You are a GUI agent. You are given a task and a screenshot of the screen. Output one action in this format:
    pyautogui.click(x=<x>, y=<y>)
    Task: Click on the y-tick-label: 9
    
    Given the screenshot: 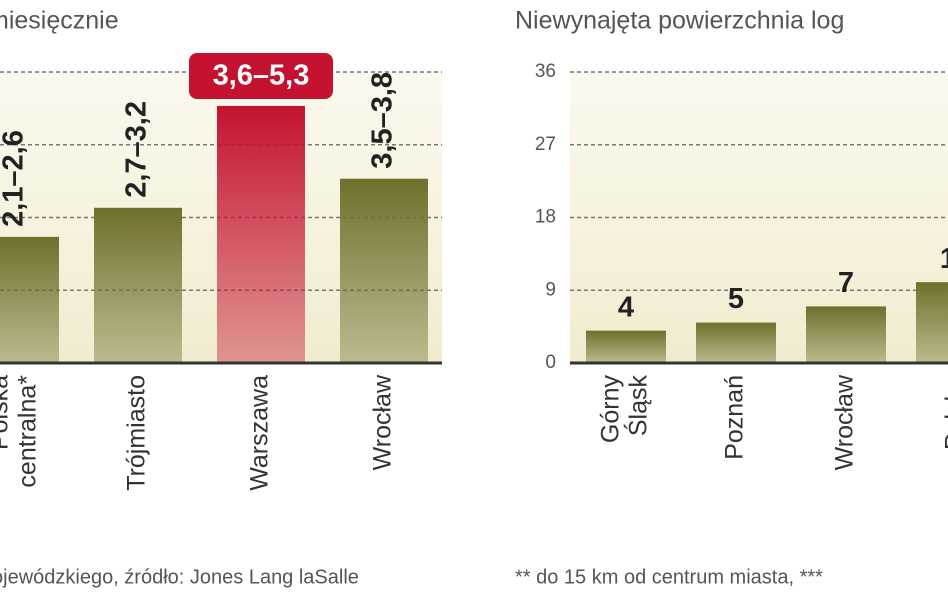 What is the action you would take?
    pyautogui.click(x=550, y=289)
    